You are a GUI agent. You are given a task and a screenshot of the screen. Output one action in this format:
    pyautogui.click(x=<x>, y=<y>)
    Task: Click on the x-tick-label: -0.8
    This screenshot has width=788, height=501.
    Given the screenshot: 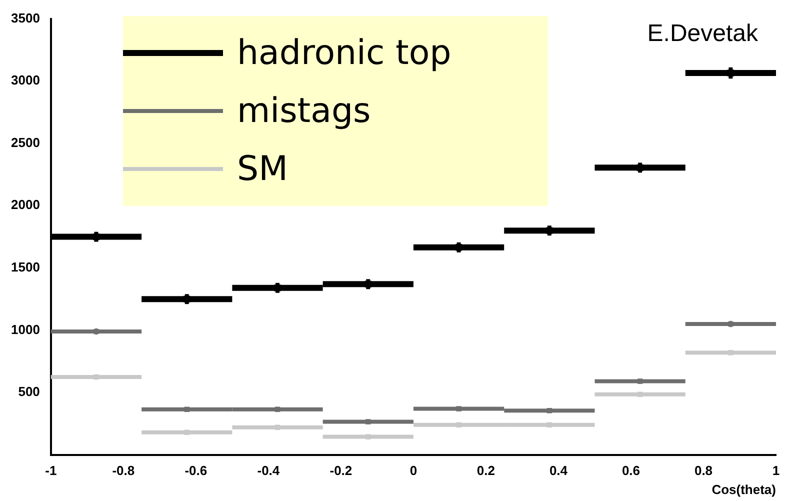 What is the action you would take?
    pyautogui.click(x=123, y=470)
    